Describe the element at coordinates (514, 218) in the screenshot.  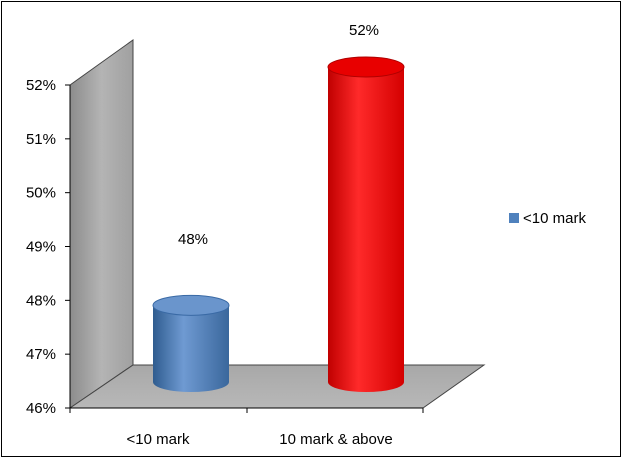
I see `legend-swatch` at that location.